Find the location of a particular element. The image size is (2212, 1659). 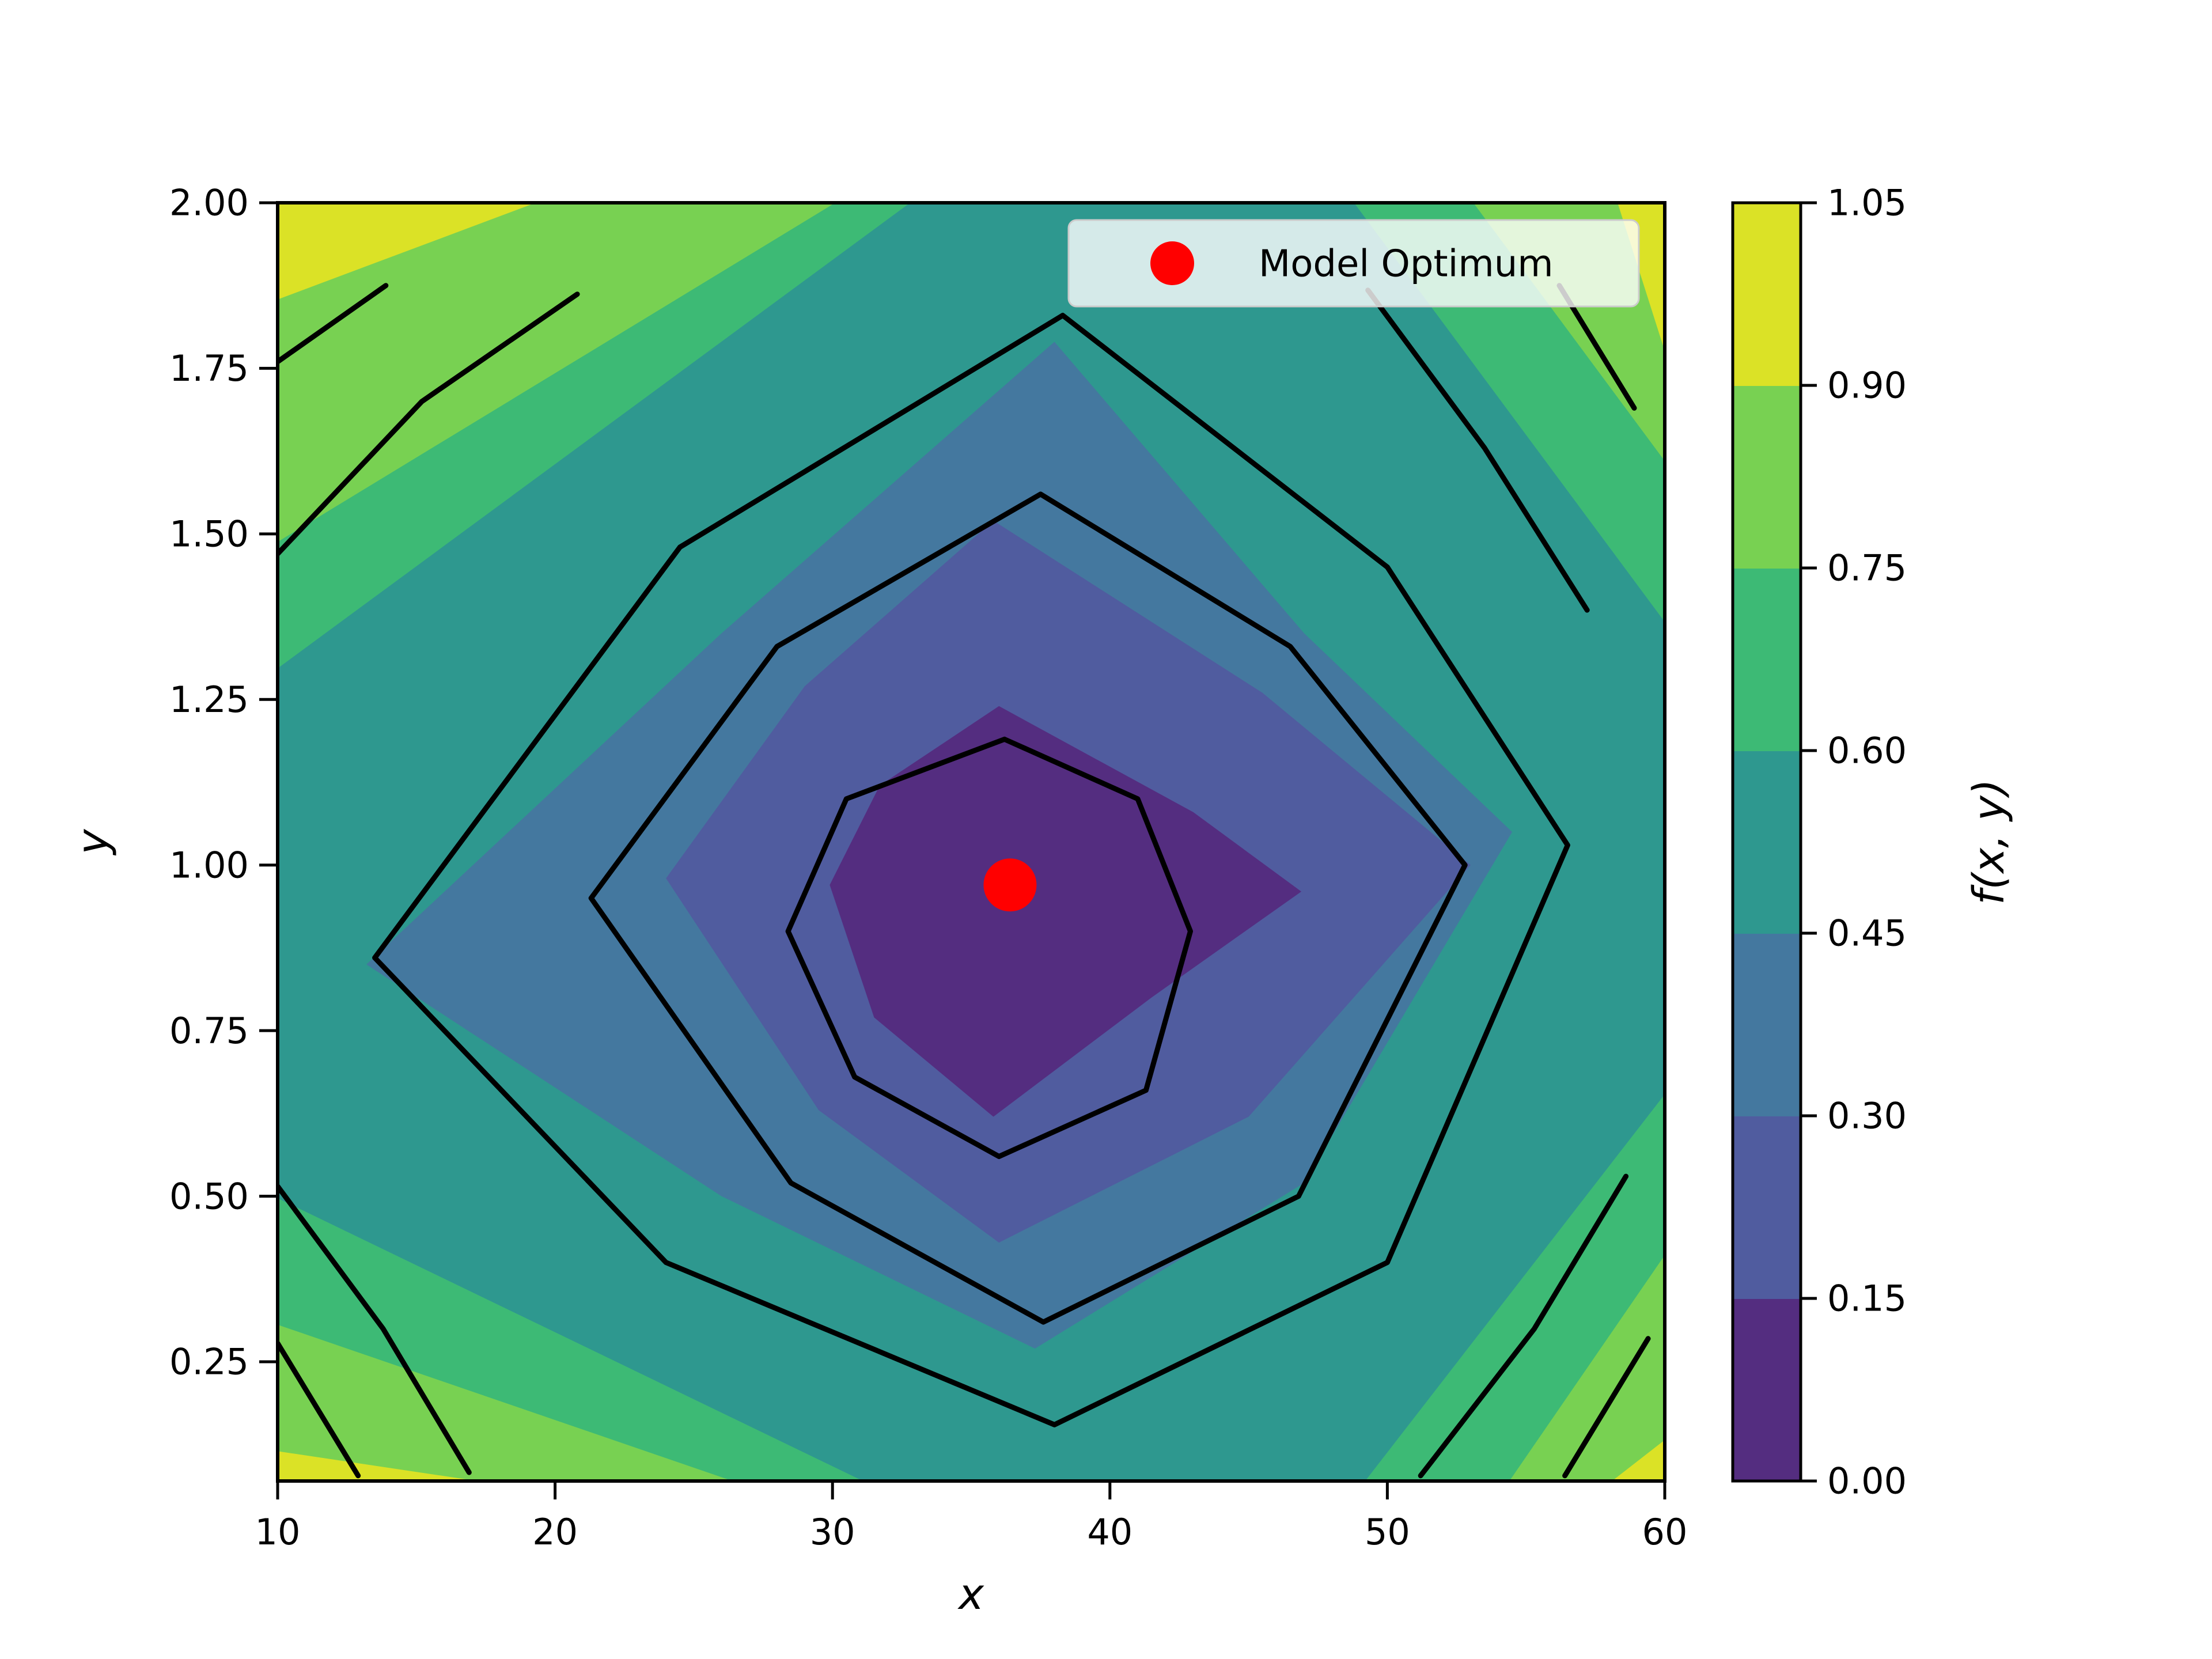

optimum-marker-group is located at coordinates (1010, 885).